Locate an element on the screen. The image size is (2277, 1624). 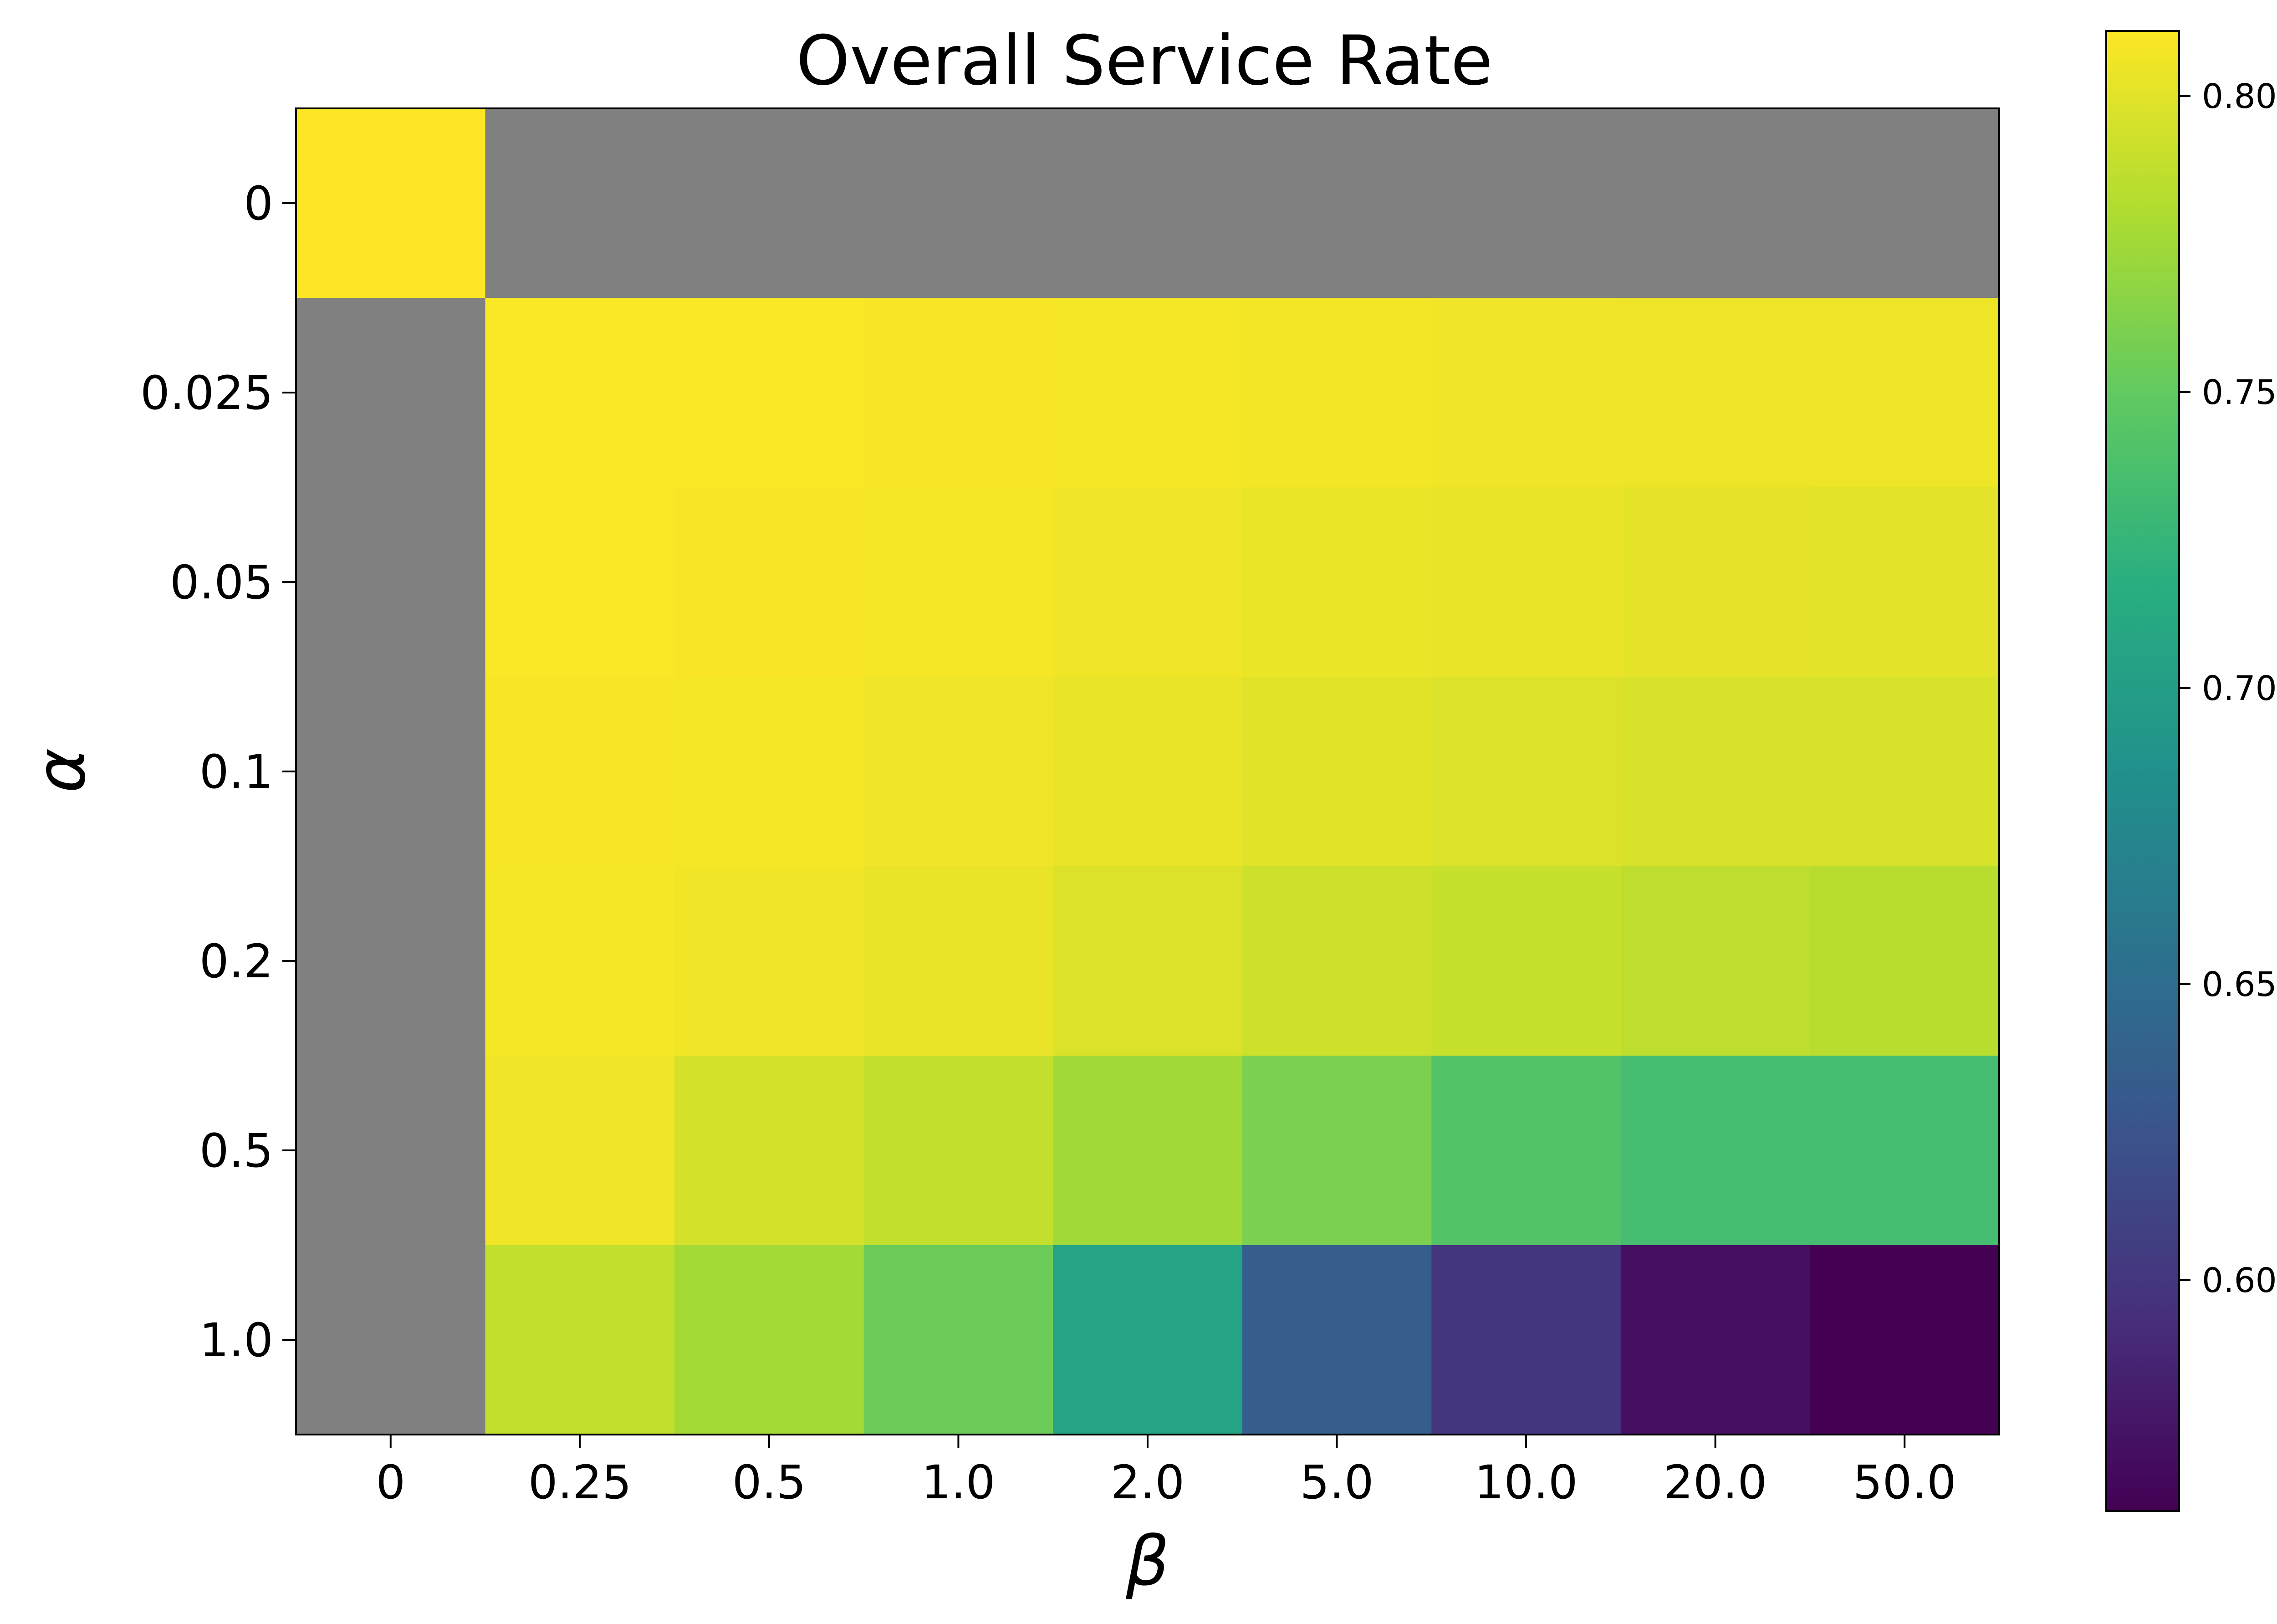
colorbar is located at coordinates (2143, 771).